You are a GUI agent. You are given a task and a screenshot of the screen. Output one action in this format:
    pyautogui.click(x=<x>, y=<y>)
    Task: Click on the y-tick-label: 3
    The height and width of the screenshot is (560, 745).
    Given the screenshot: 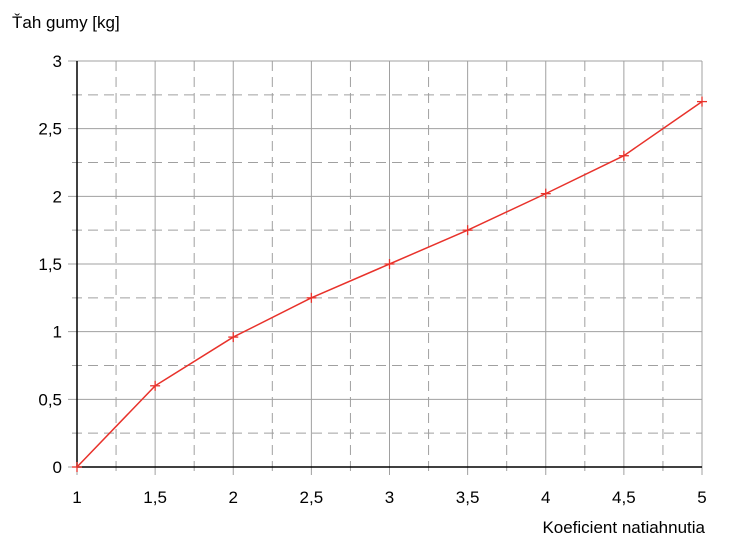 What is the action you would take?
    pyautogui.click(x=57, y=61)
    